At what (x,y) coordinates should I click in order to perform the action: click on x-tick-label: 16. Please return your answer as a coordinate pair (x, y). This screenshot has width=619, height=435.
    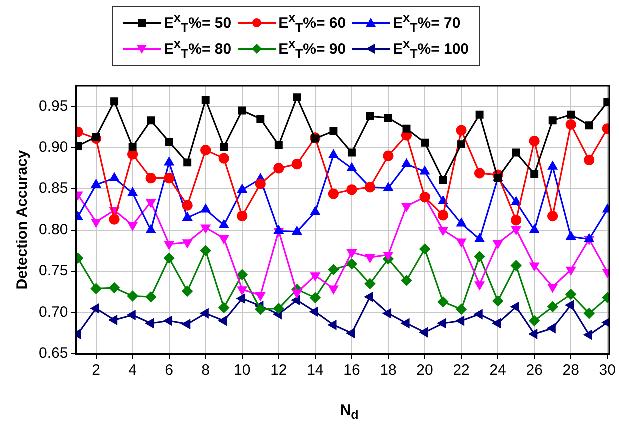
    Looking at the image, I should click on (352, 371).